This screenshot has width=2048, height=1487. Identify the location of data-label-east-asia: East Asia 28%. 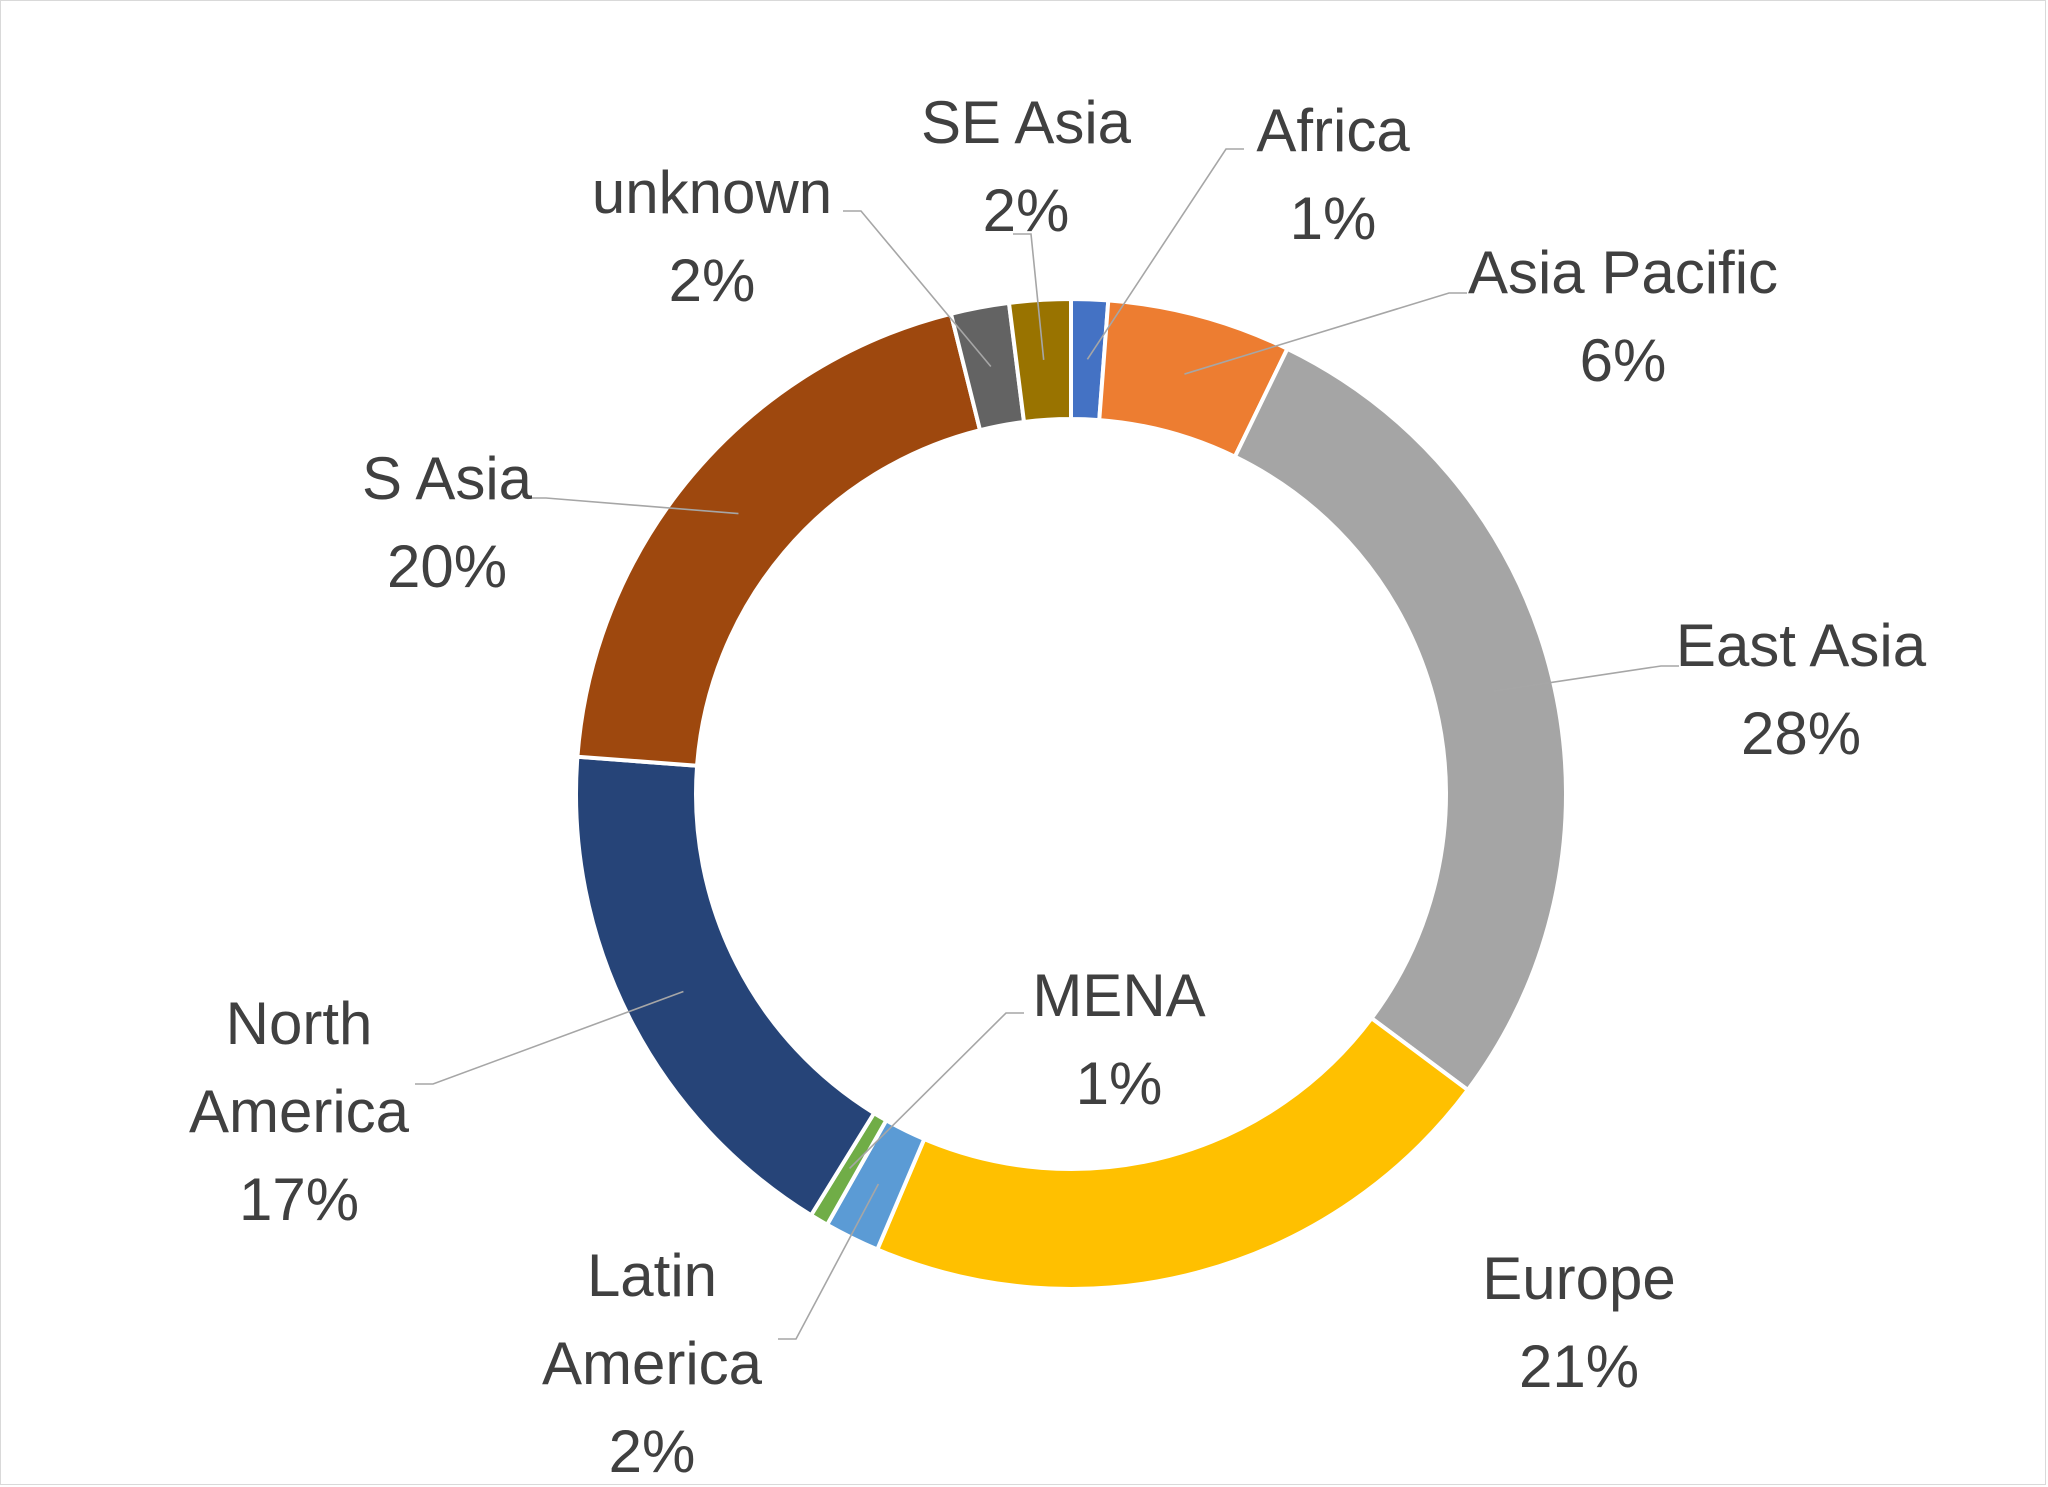
(1801, 689).